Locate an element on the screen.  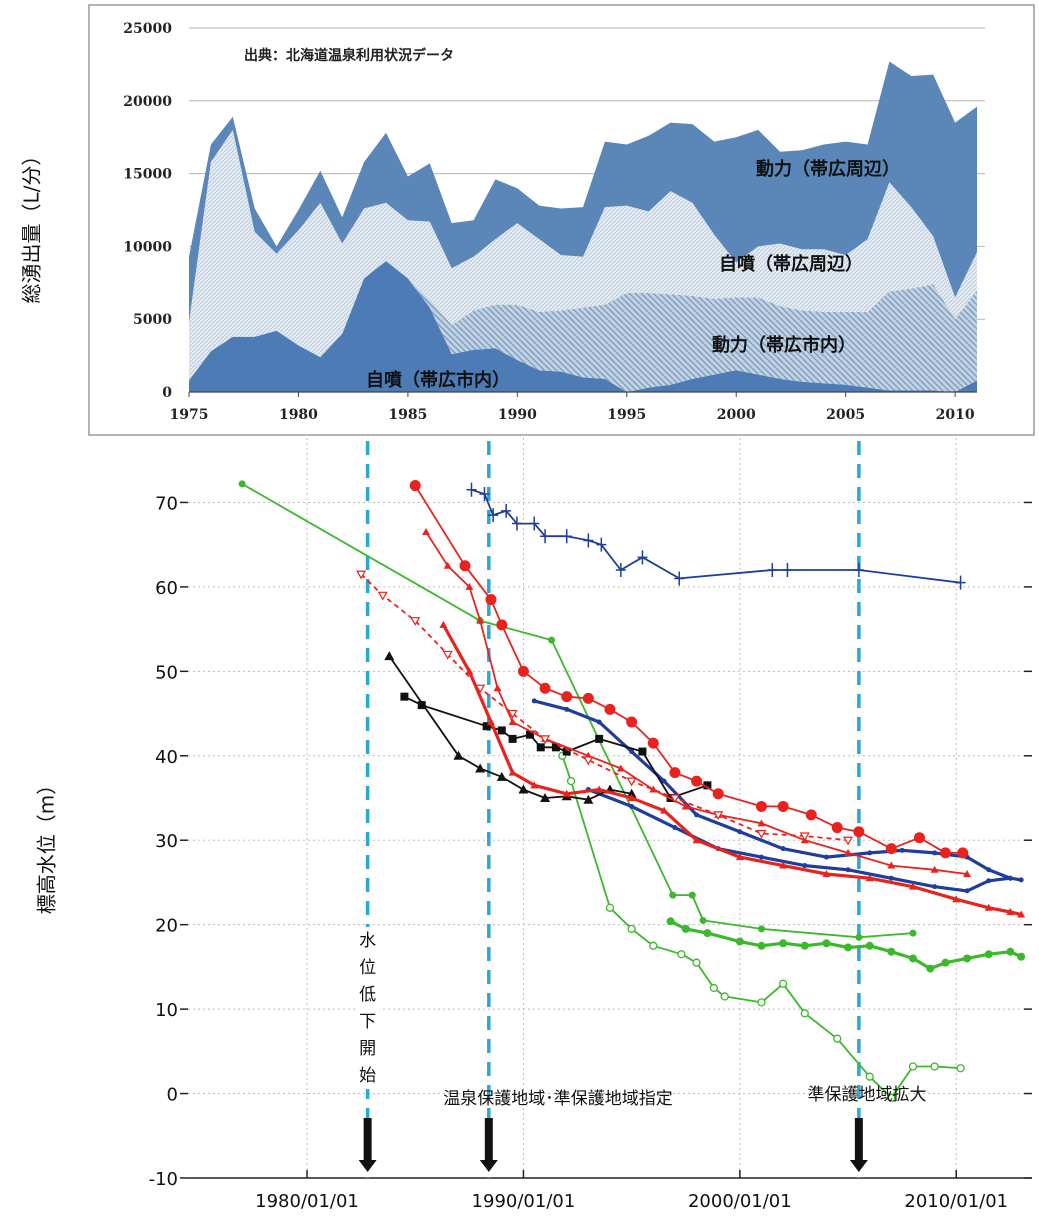
water-level-x-tick-label: 1990/01/01 is located at coordinates (524, 1201).